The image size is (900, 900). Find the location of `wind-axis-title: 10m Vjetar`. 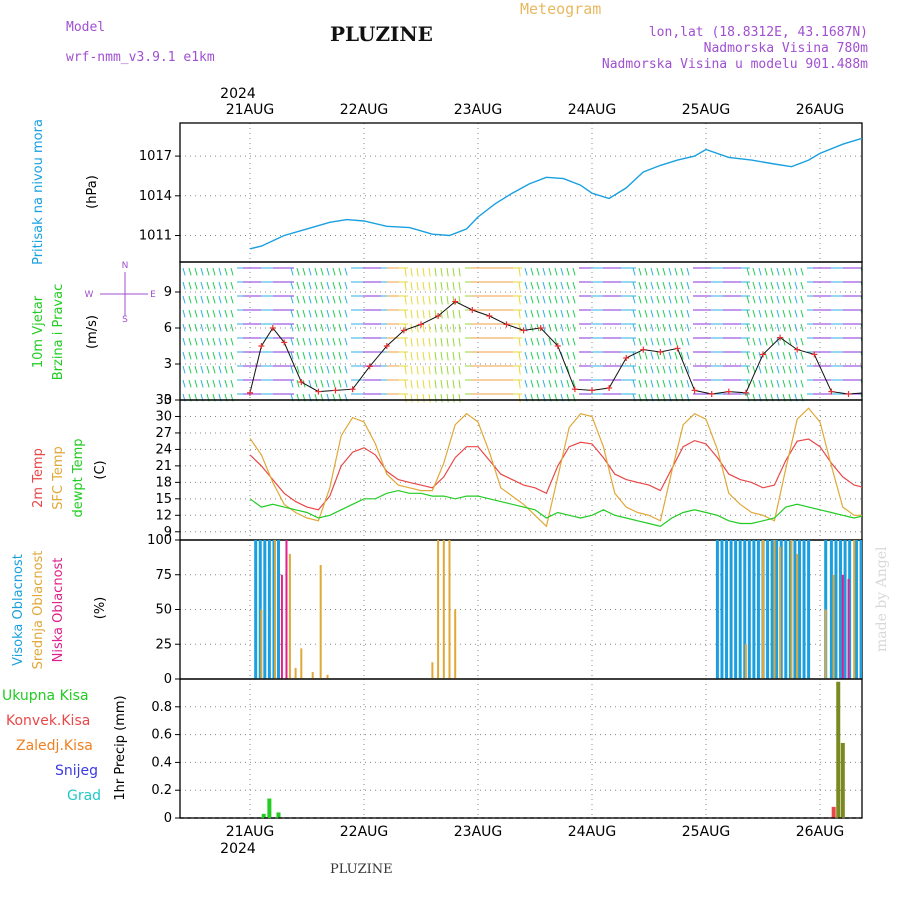

wind-axis-title: 10m Vjetar is located at coordinates (38, 331).